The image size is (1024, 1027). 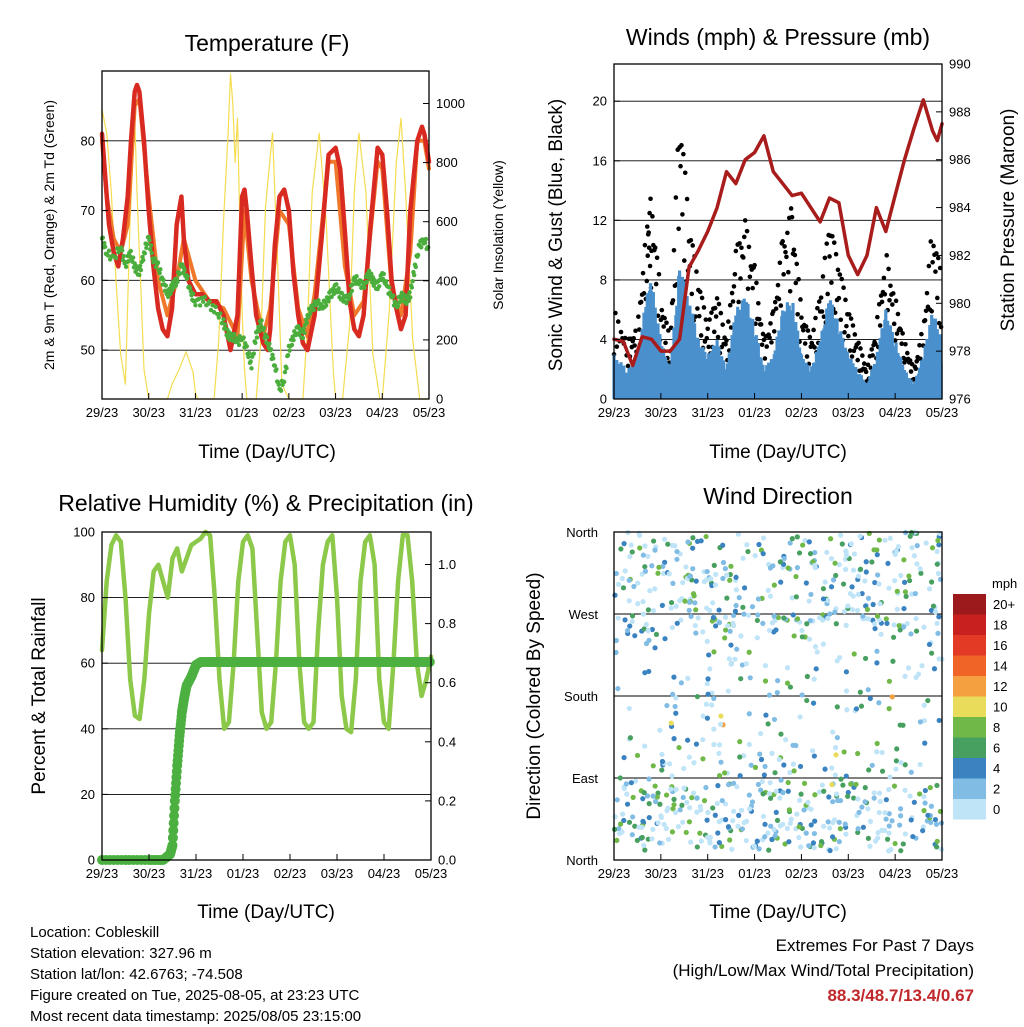 What do you see at coordinates (848, 873) in the screenshot?
I see `wind-direction-x-tick-label: 03/23` at bounding box center [848, 873].